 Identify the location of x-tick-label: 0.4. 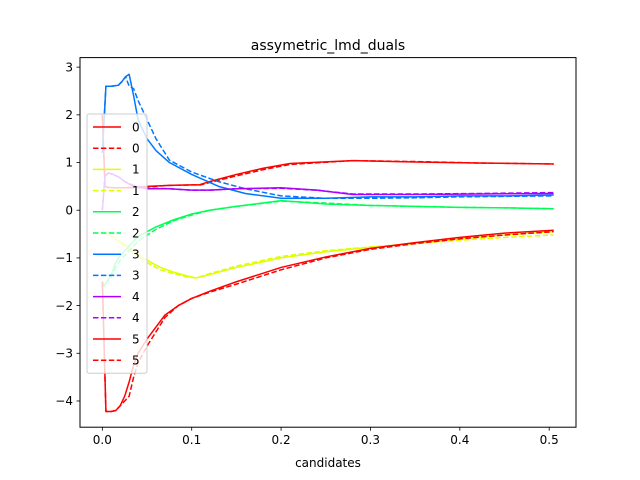
(459, 440).